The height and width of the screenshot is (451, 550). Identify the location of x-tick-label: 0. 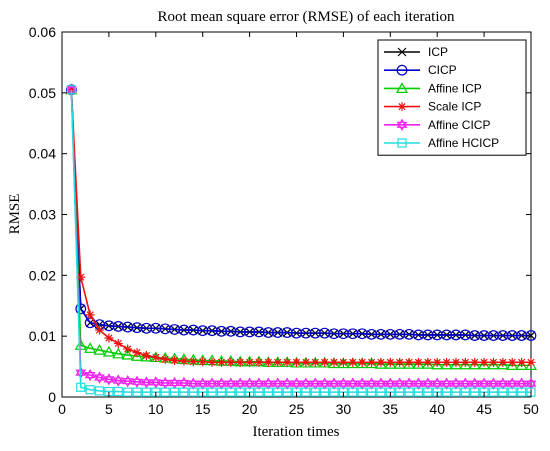
(62, 409).